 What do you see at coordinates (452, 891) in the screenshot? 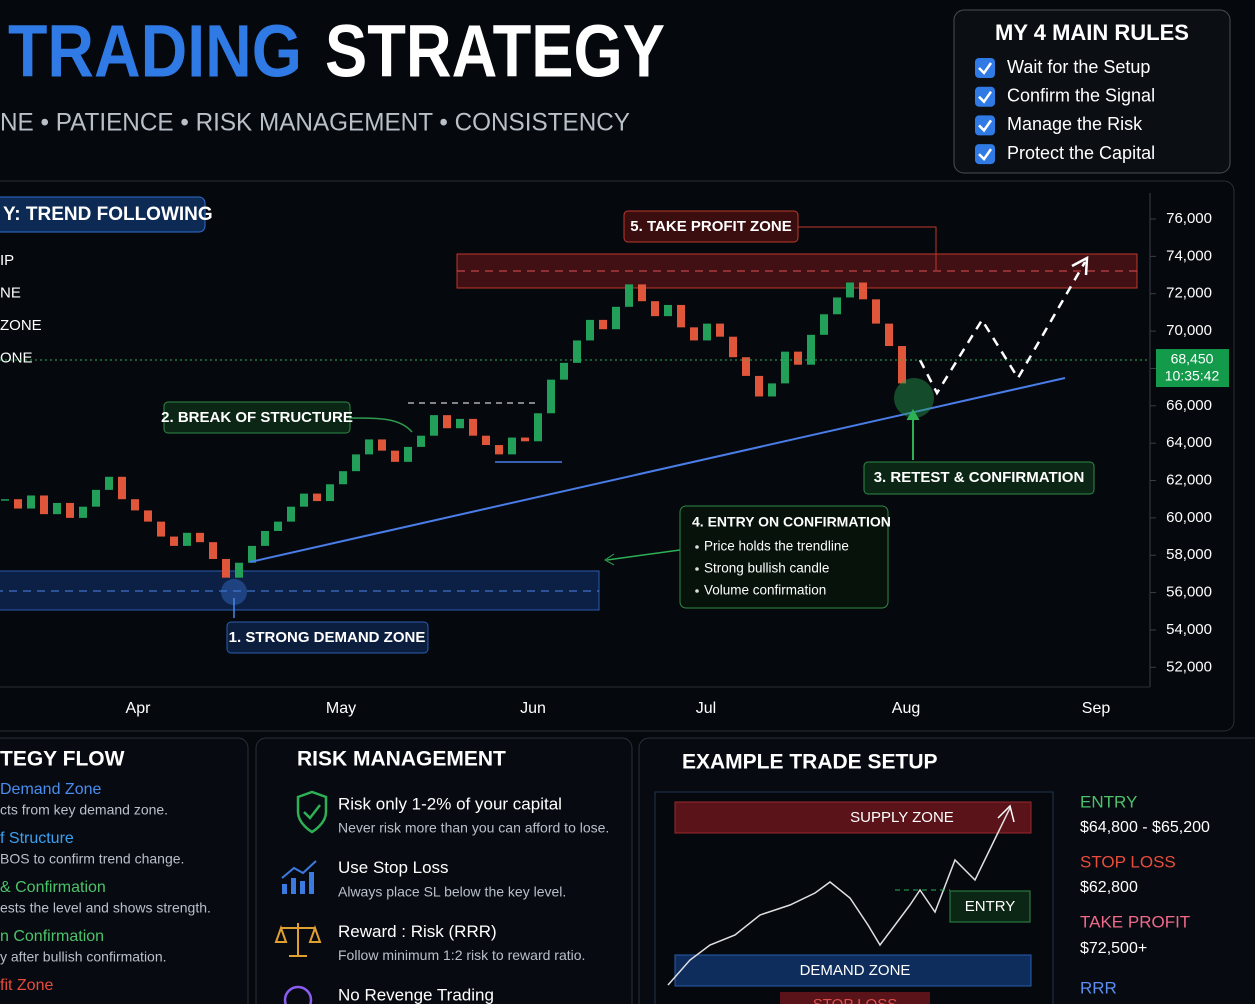
I see `risk-item-desc: Always place SL below the key level.` at bounding box center [452, 891].